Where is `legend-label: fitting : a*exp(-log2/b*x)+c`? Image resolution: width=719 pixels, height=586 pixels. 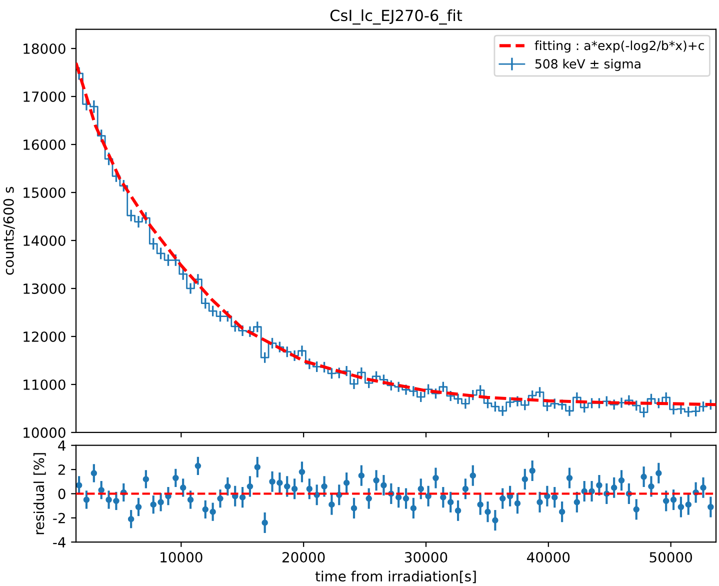 legend-label: fitting : a*exp(-log2/b*x)+c is located at coordinates (619, 46).